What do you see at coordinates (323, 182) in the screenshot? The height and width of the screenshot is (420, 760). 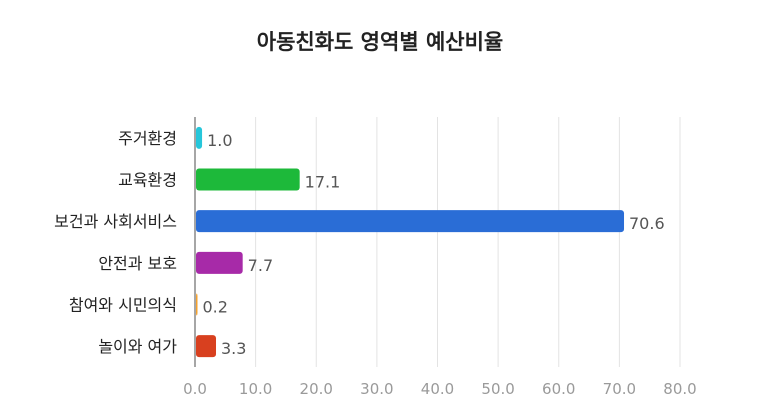 I see `data-label: 17.1` at bounding box center [323, 182].